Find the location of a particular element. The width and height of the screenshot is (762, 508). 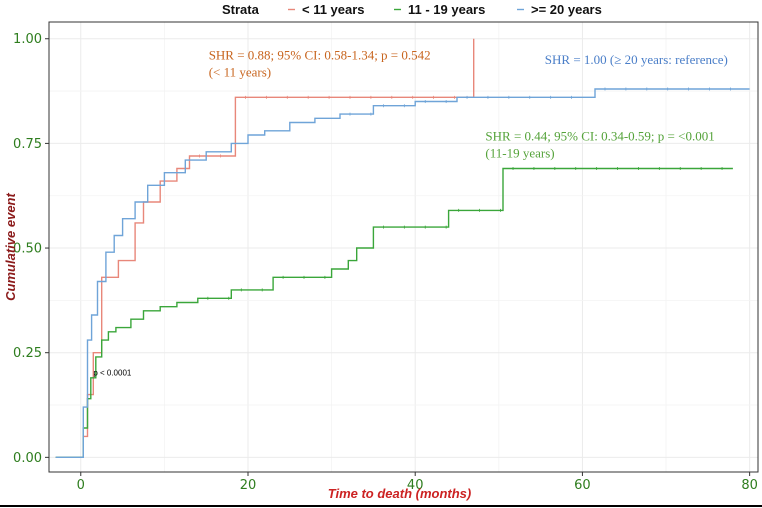

legend: Strata < 11 years 11 - 19 years >= 20 years is located at coordinates (412, 9).